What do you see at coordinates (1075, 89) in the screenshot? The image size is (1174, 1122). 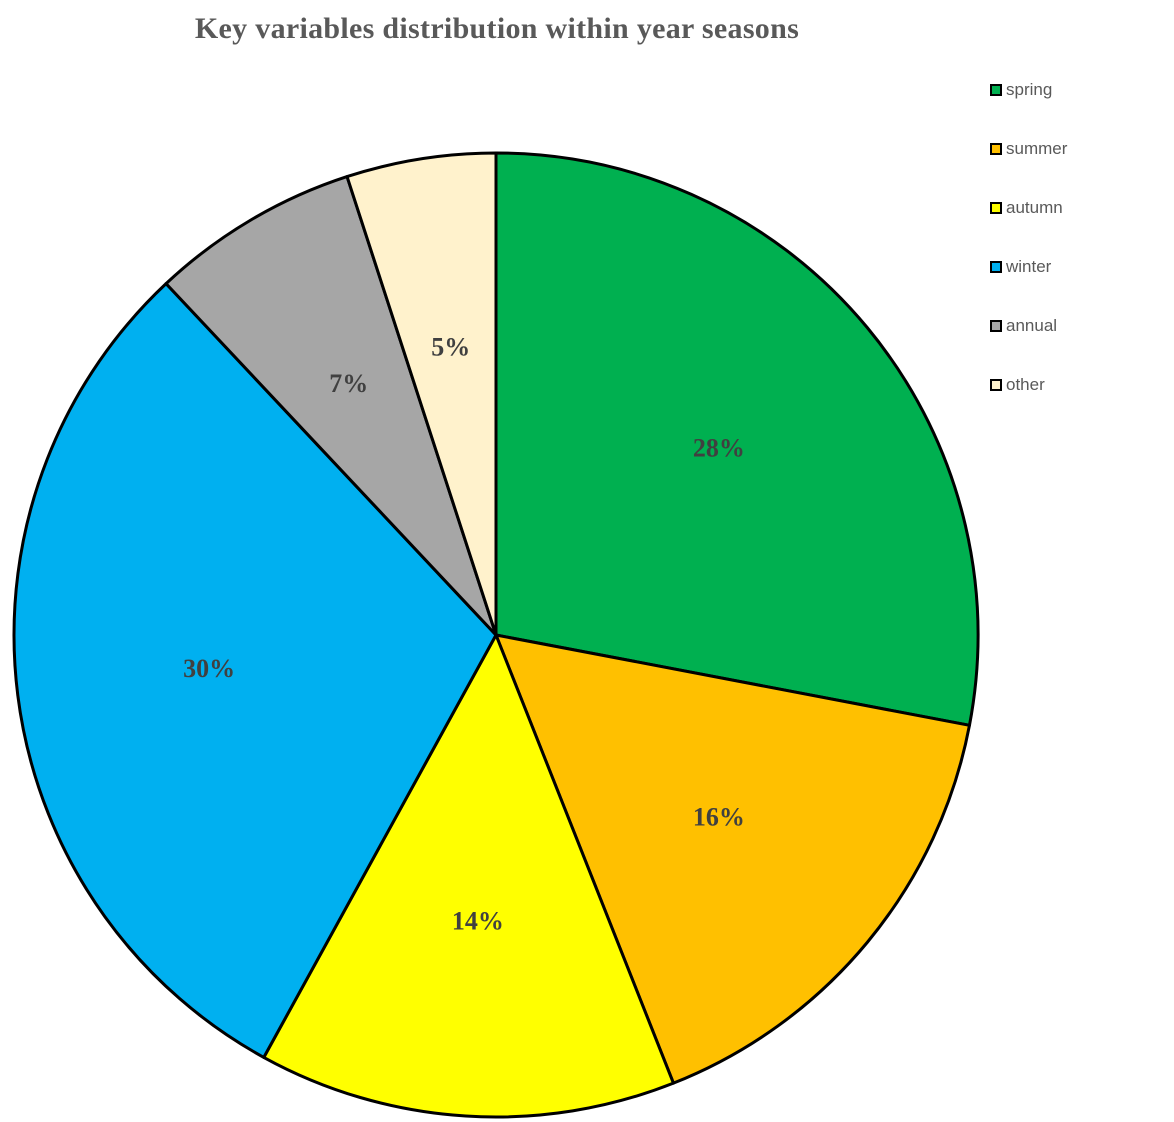 I see `legend-item-spring: spring` at bounding box center [1075, 89].